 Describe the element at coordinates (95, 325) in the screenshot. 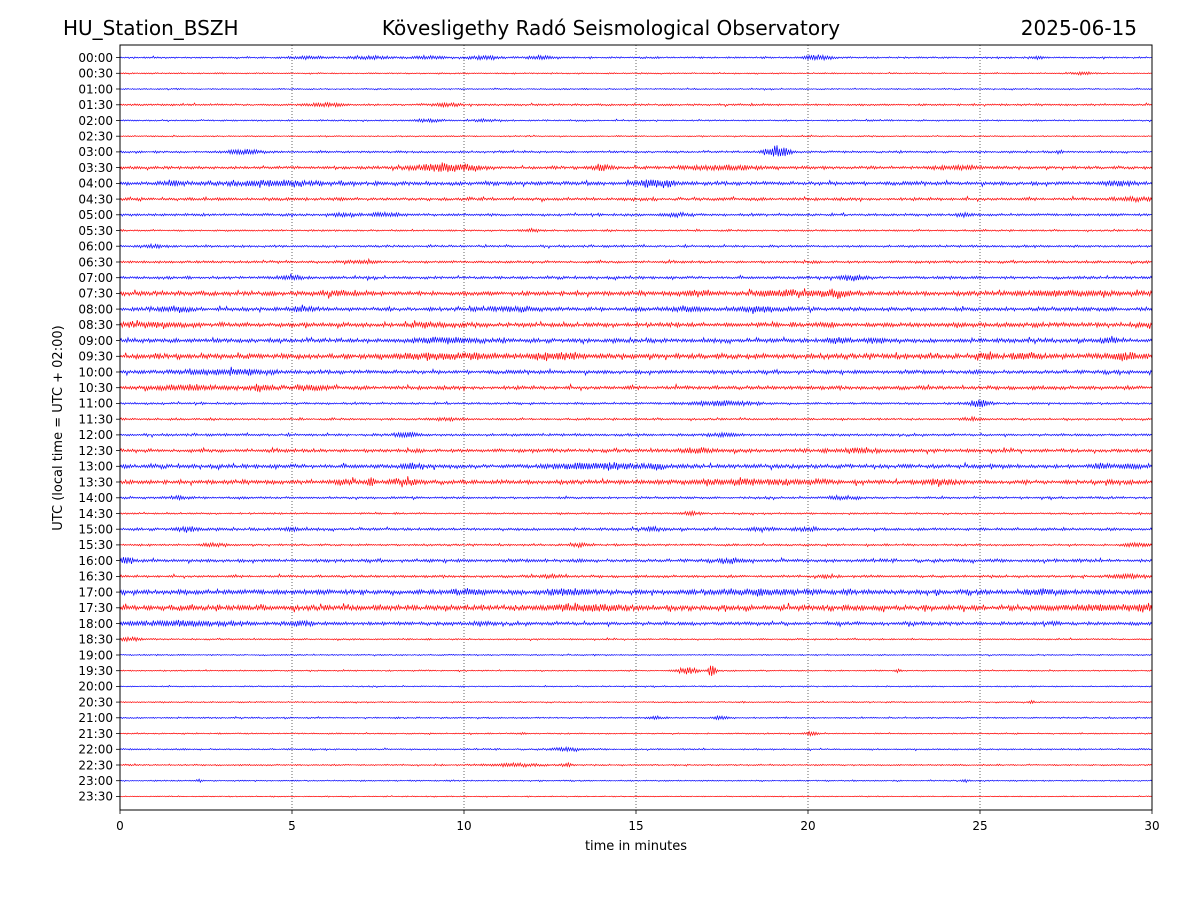

I see `y-tick-label: 08:30` at that location.